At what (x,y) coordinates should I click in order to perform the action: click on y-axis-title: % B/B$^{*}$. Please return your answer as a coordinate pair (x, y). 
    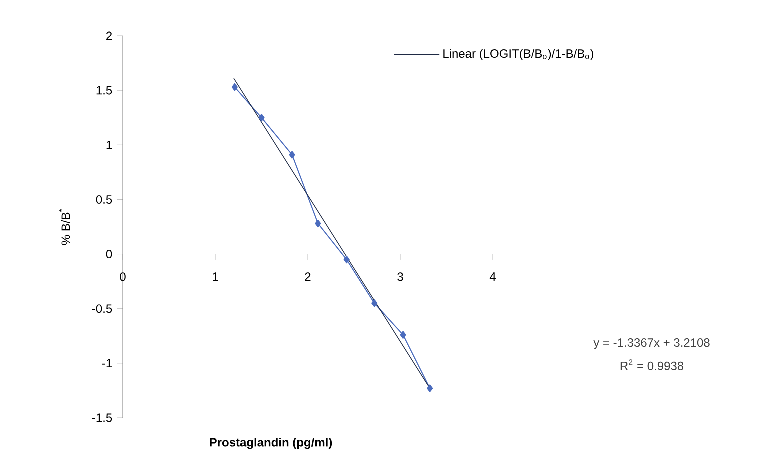
    Looking at the image, I should click on (64, 227).